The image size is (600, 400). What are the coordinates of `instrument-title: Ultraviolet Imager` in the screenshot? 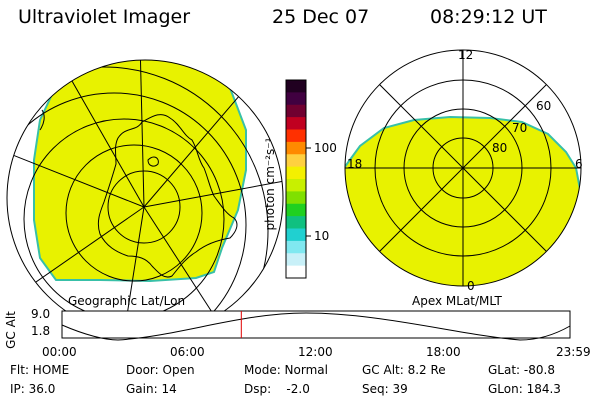 It's located at (104, 17).